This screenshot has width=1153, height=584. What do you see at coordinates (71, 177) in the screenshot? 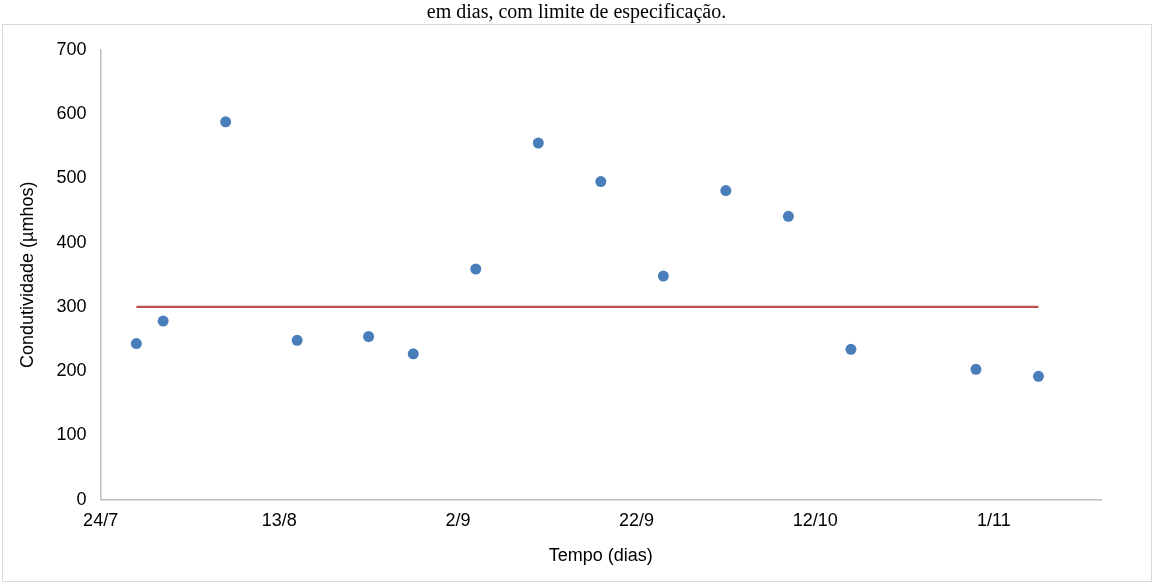
I see `y-tick-label: 500` at bounding box center [71, 177].